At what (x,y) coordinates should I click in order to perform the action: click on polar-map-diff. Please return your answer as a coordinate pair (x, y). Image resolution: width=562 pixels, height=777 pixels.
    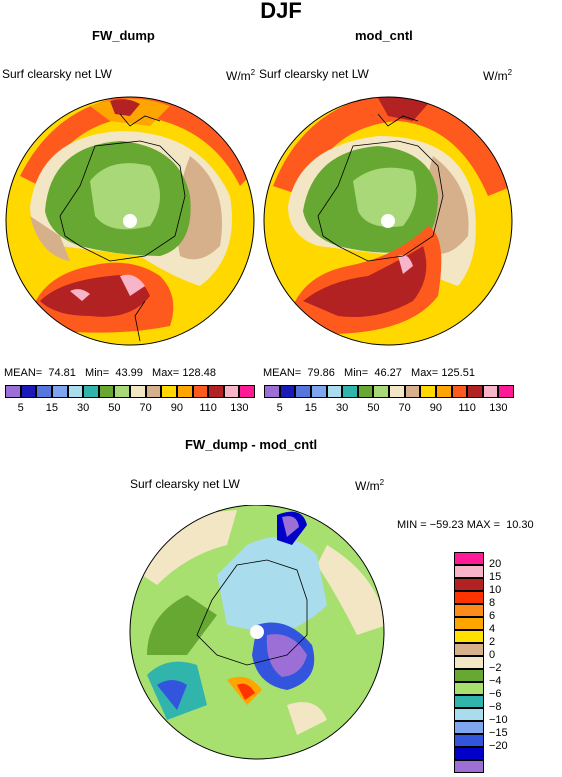
    Looking at the image, I should click on (257, 632).